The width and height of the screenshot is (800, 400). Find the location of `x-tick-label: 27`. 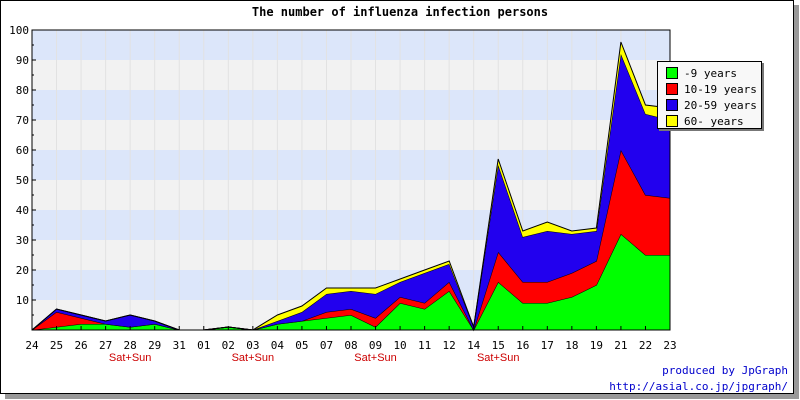

x-tick-label: 27 is located at coordinates (105, 345).